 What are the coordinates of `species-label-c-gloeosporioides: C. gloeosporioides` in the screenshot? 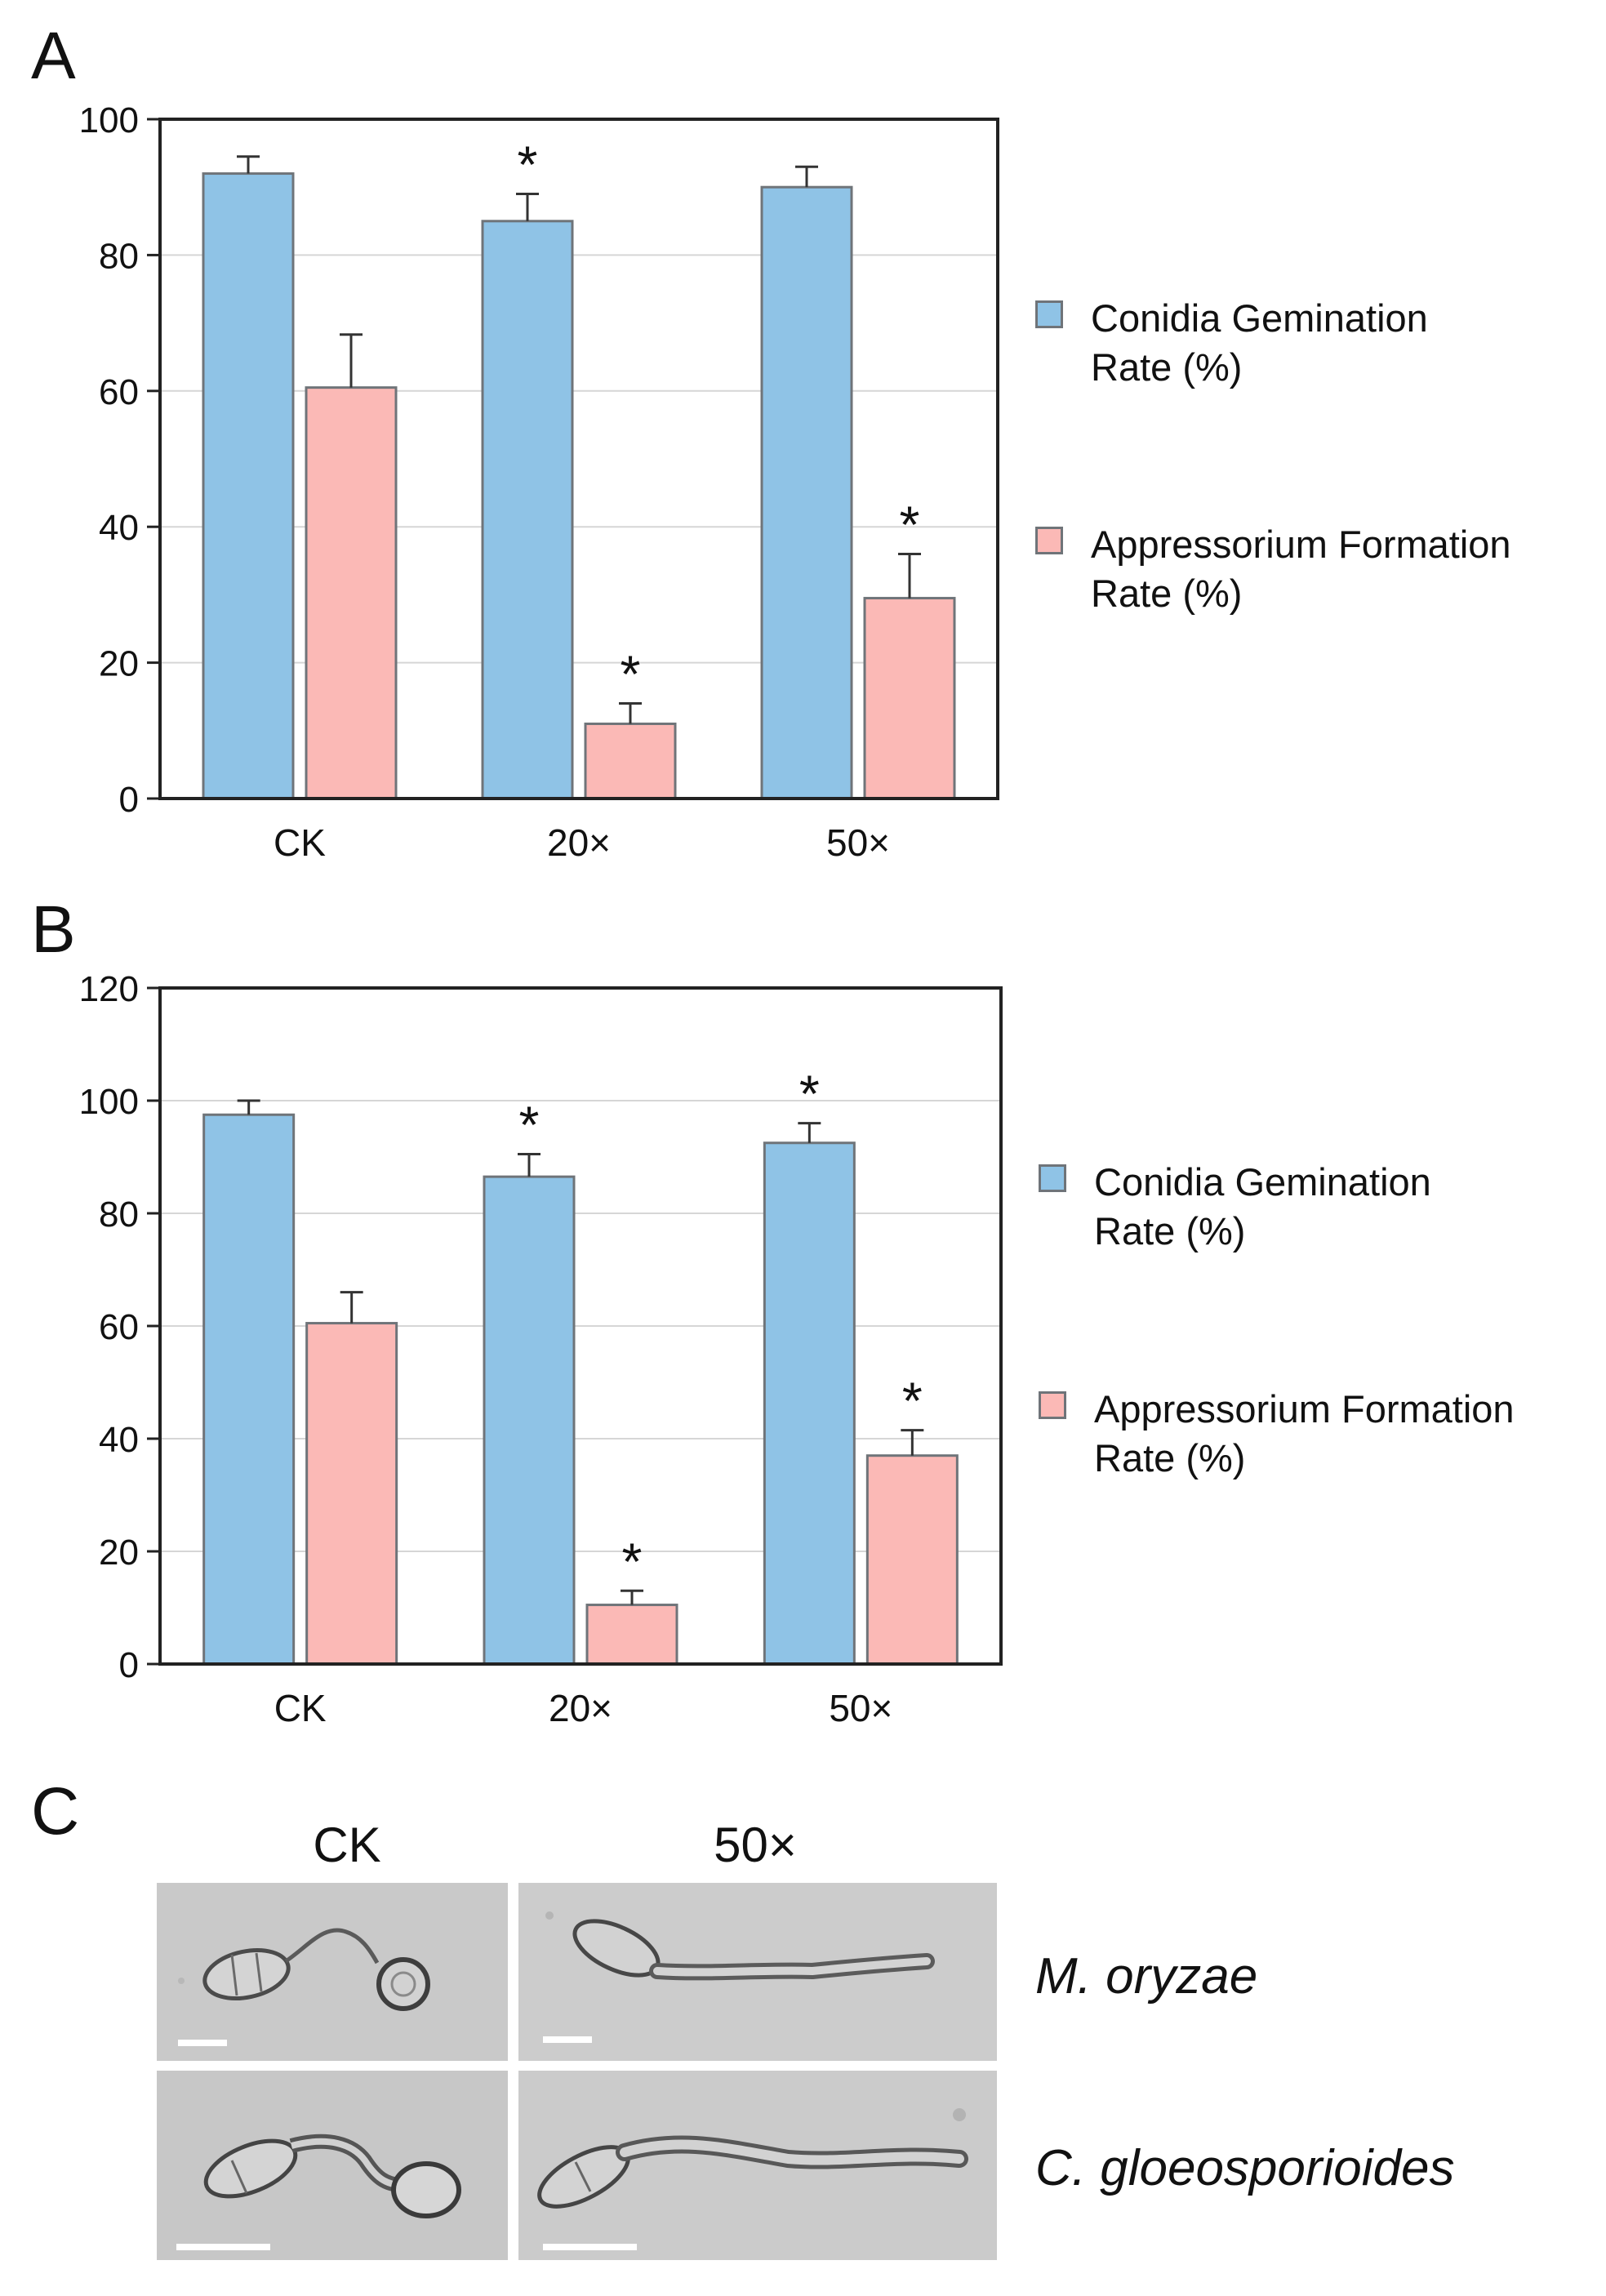 It's located at (1245, 2168).